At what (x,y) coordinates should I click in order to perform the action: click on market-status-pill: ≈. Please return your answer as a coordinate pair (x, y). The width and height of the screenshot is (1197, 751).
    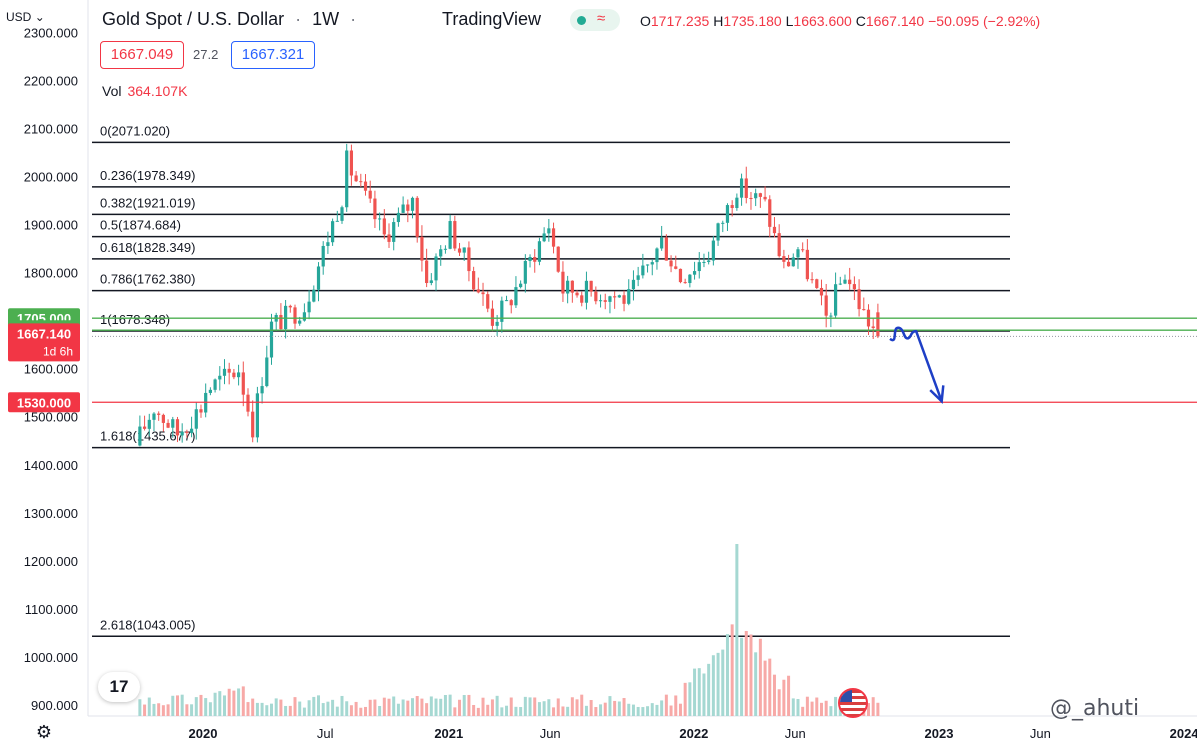
    Looking at the image, I should click on (595, 20).